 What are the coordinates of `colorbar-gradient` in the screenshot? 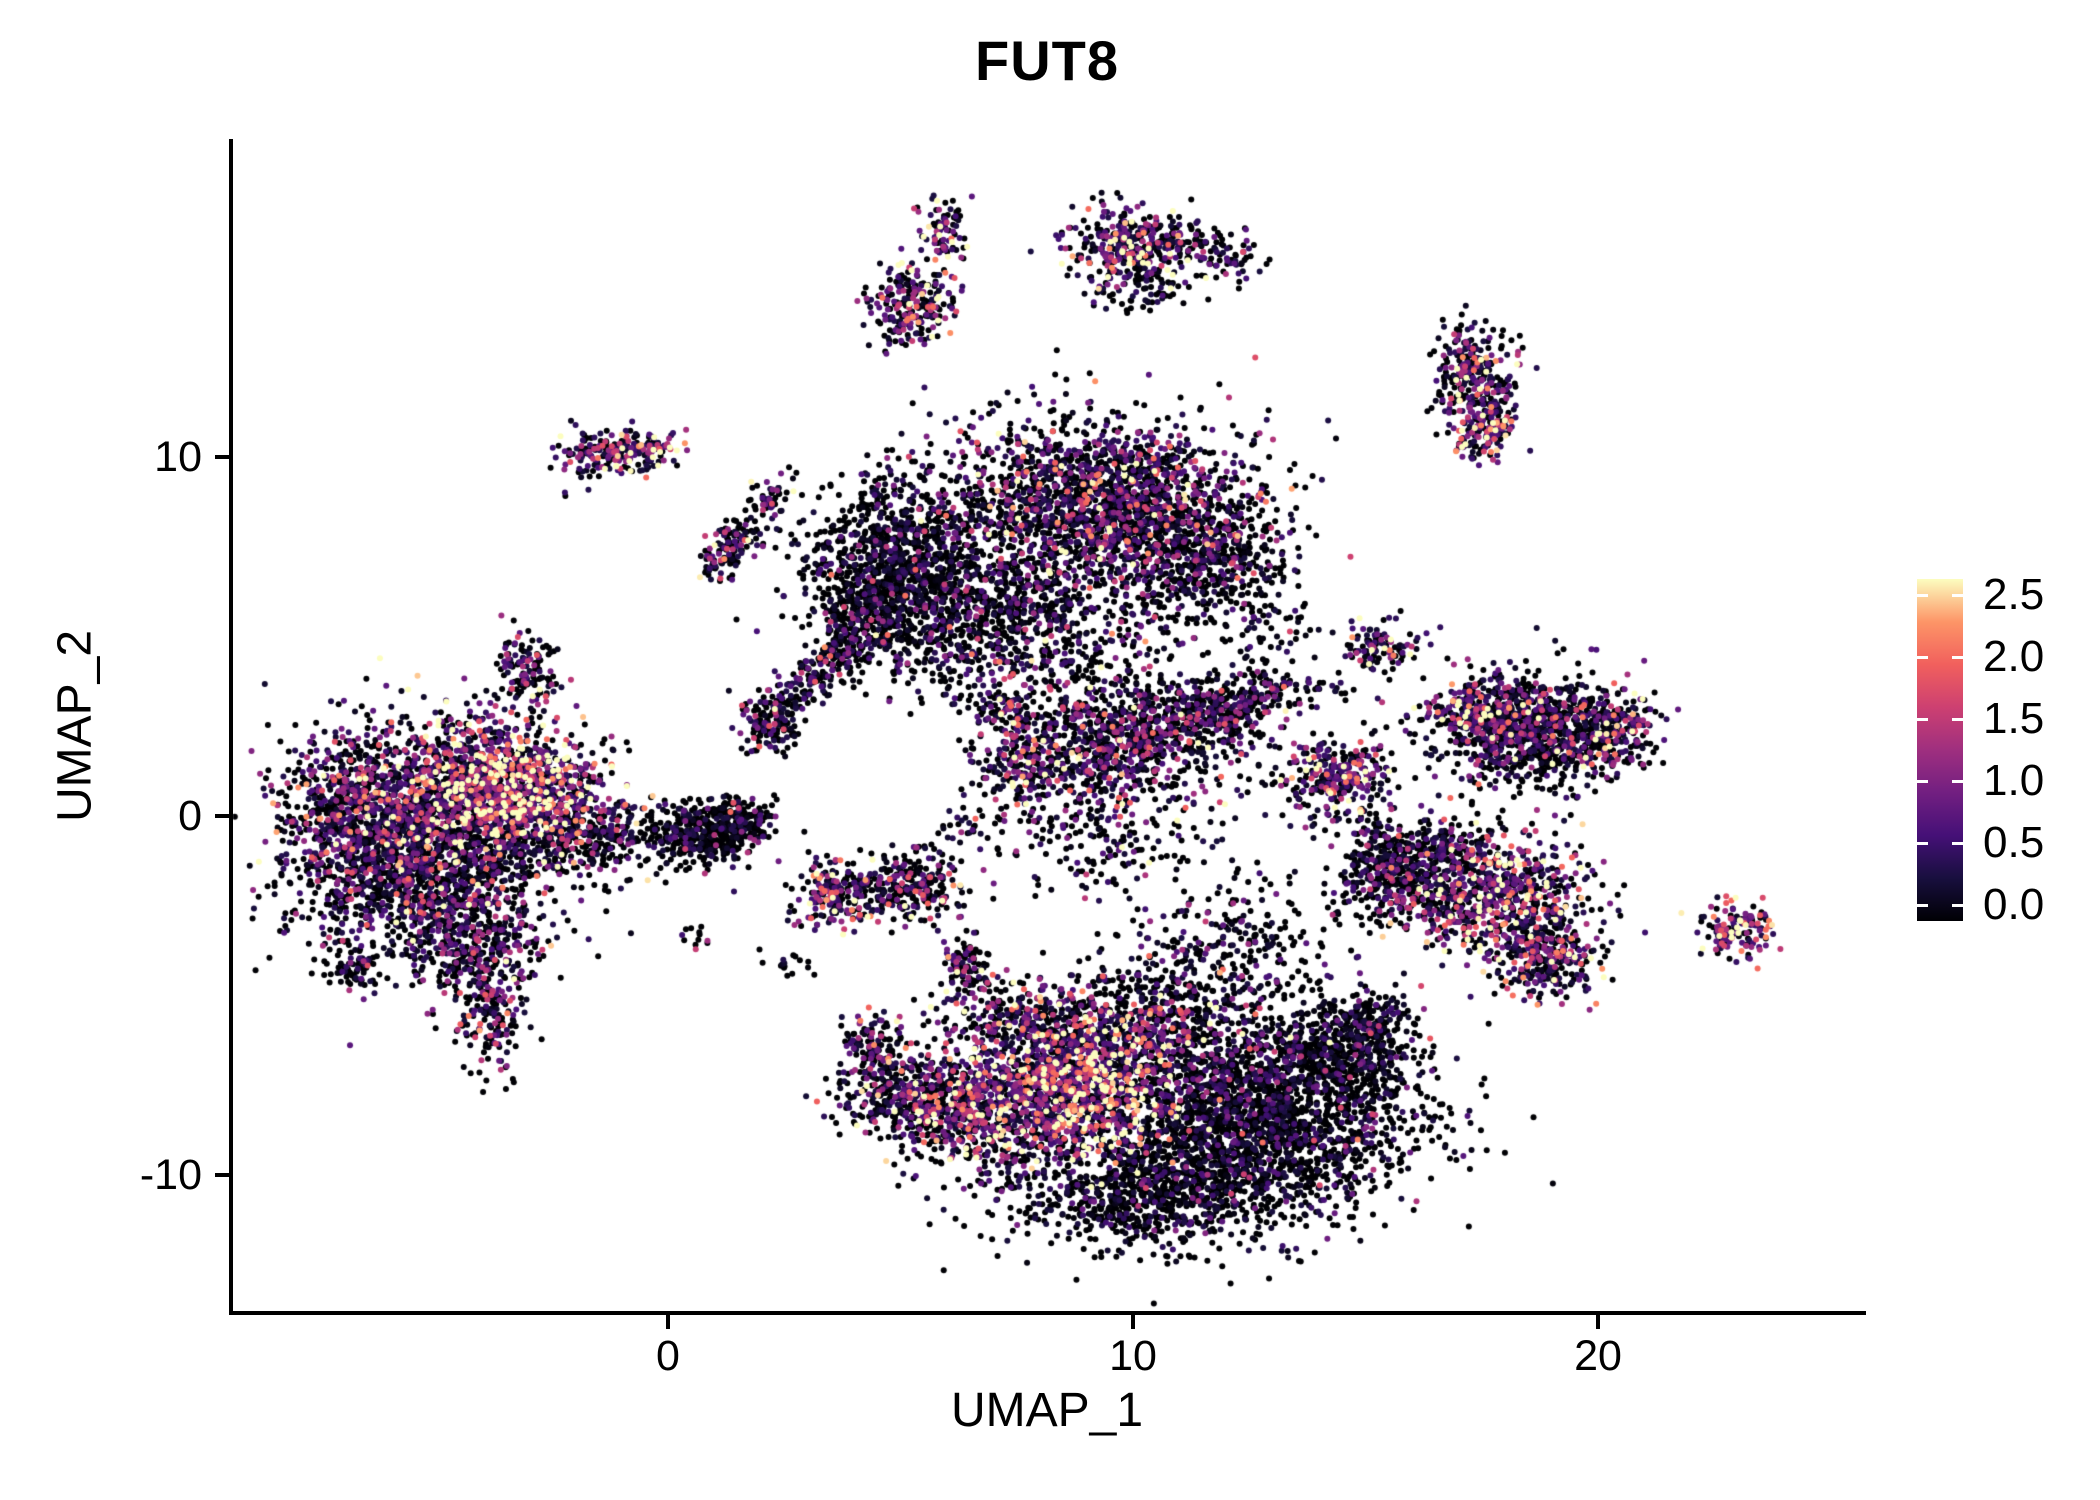 It's located at (1940, 750).